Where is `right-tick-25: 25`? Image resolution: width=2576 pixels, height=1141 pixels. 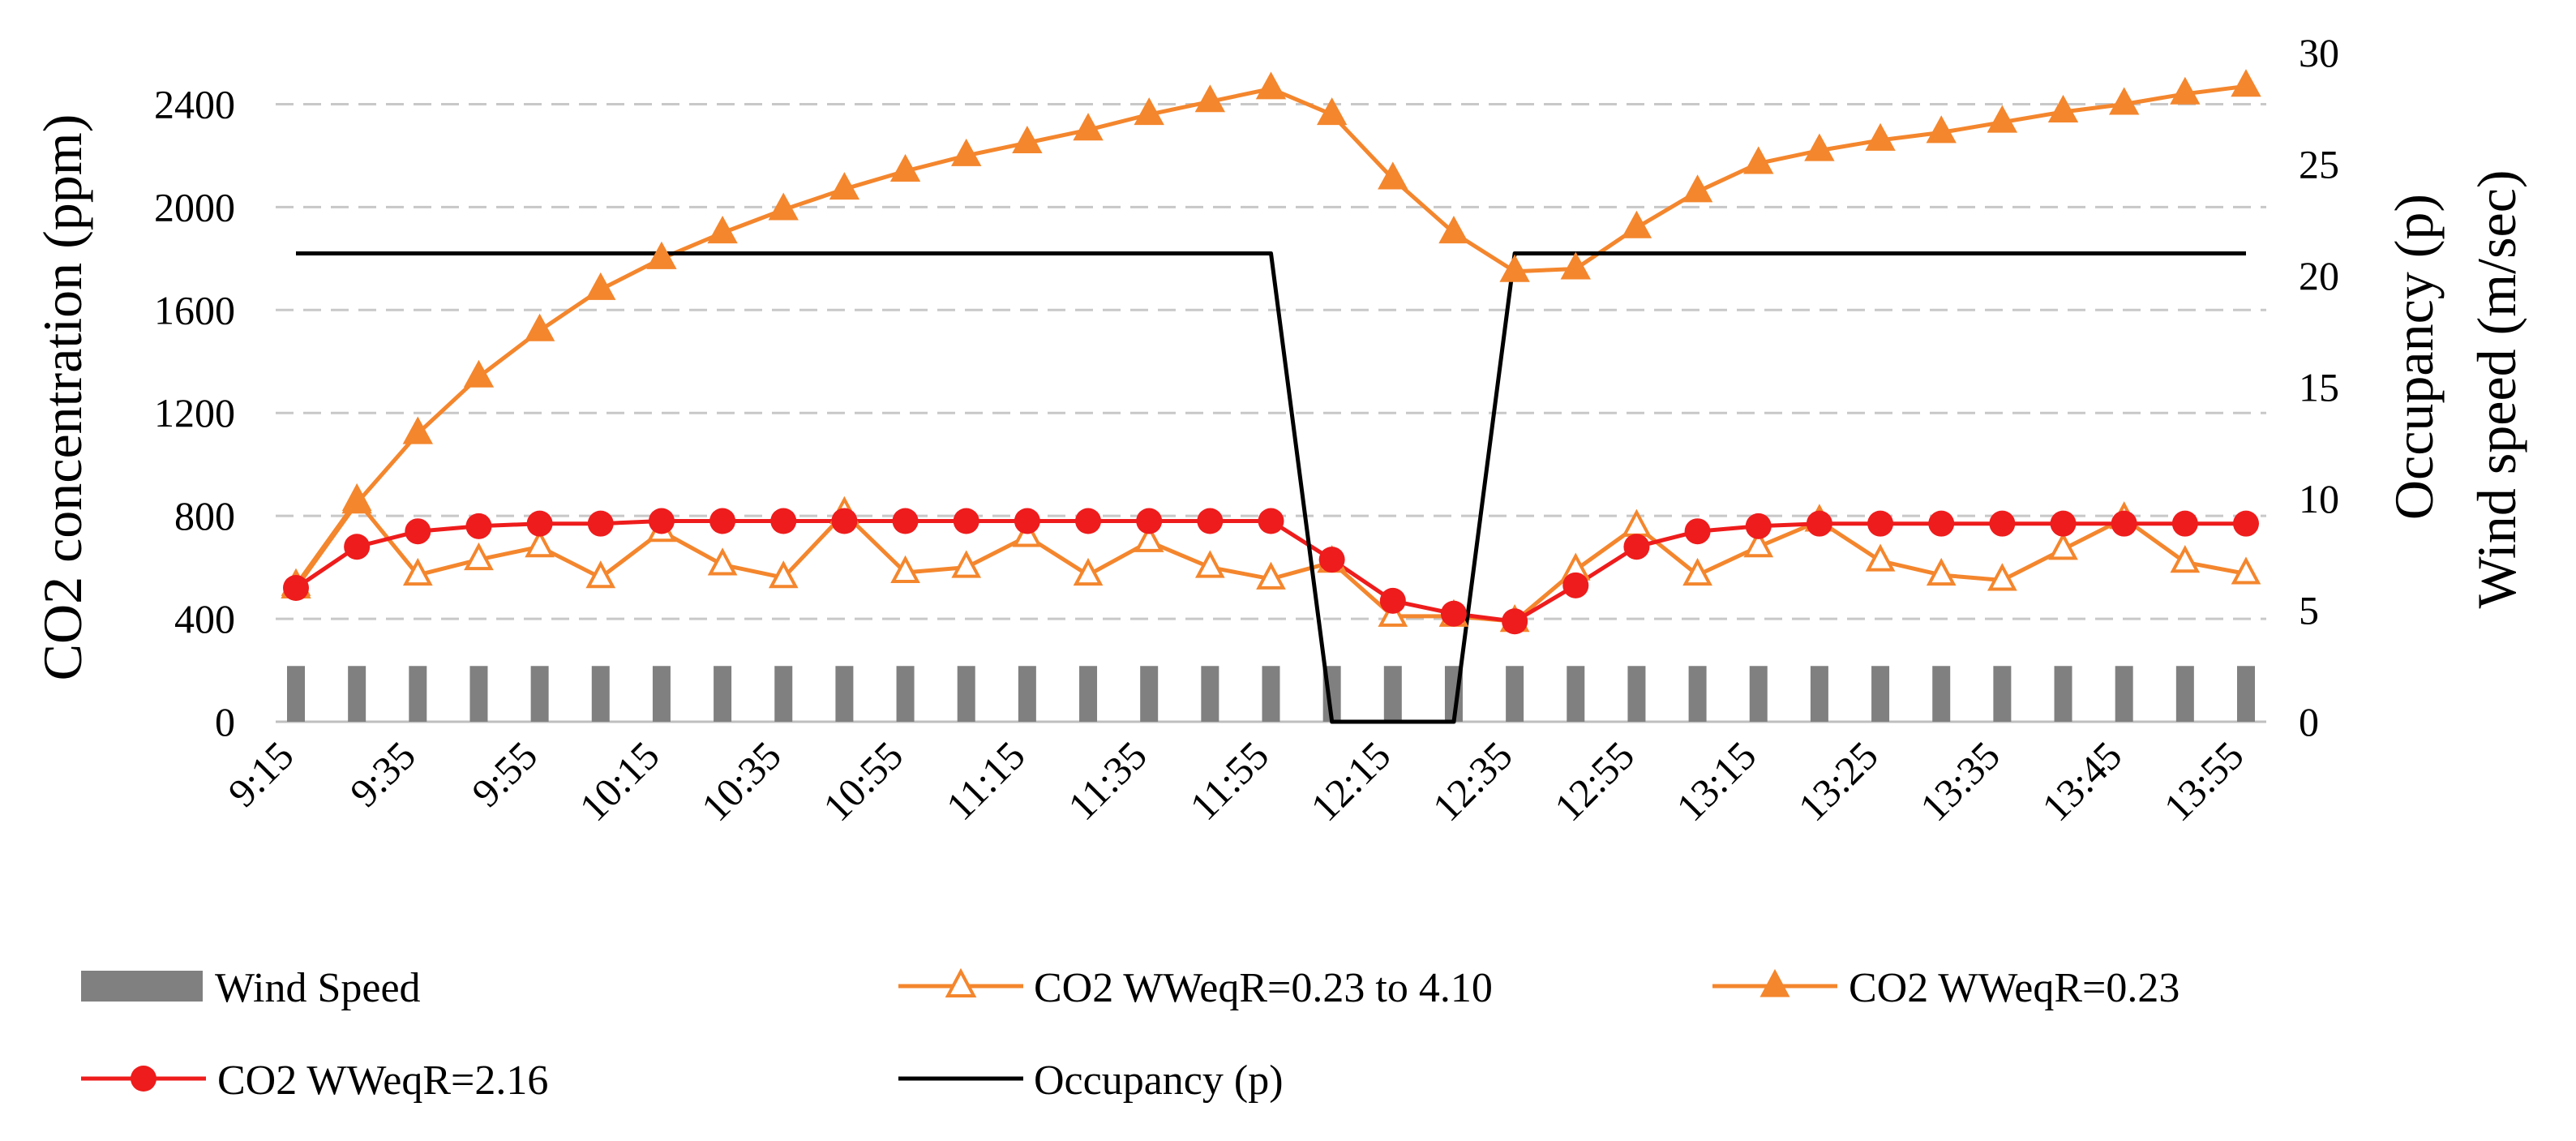
right-tick-25: 25 is located at coordinates (2319, 164).